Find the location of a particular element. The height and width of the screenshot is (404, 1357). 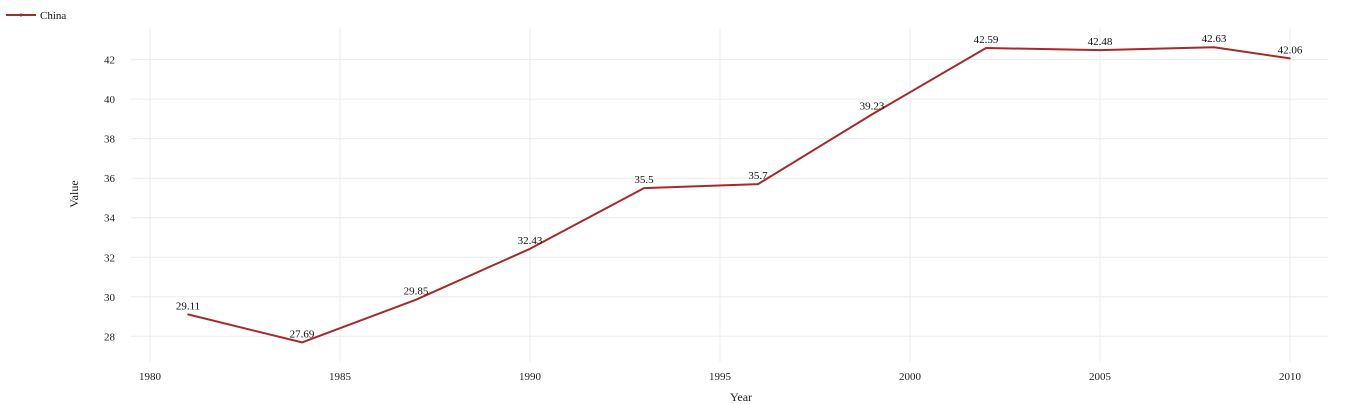

y-tick-label: 38 is located at coordinates (110, 140).